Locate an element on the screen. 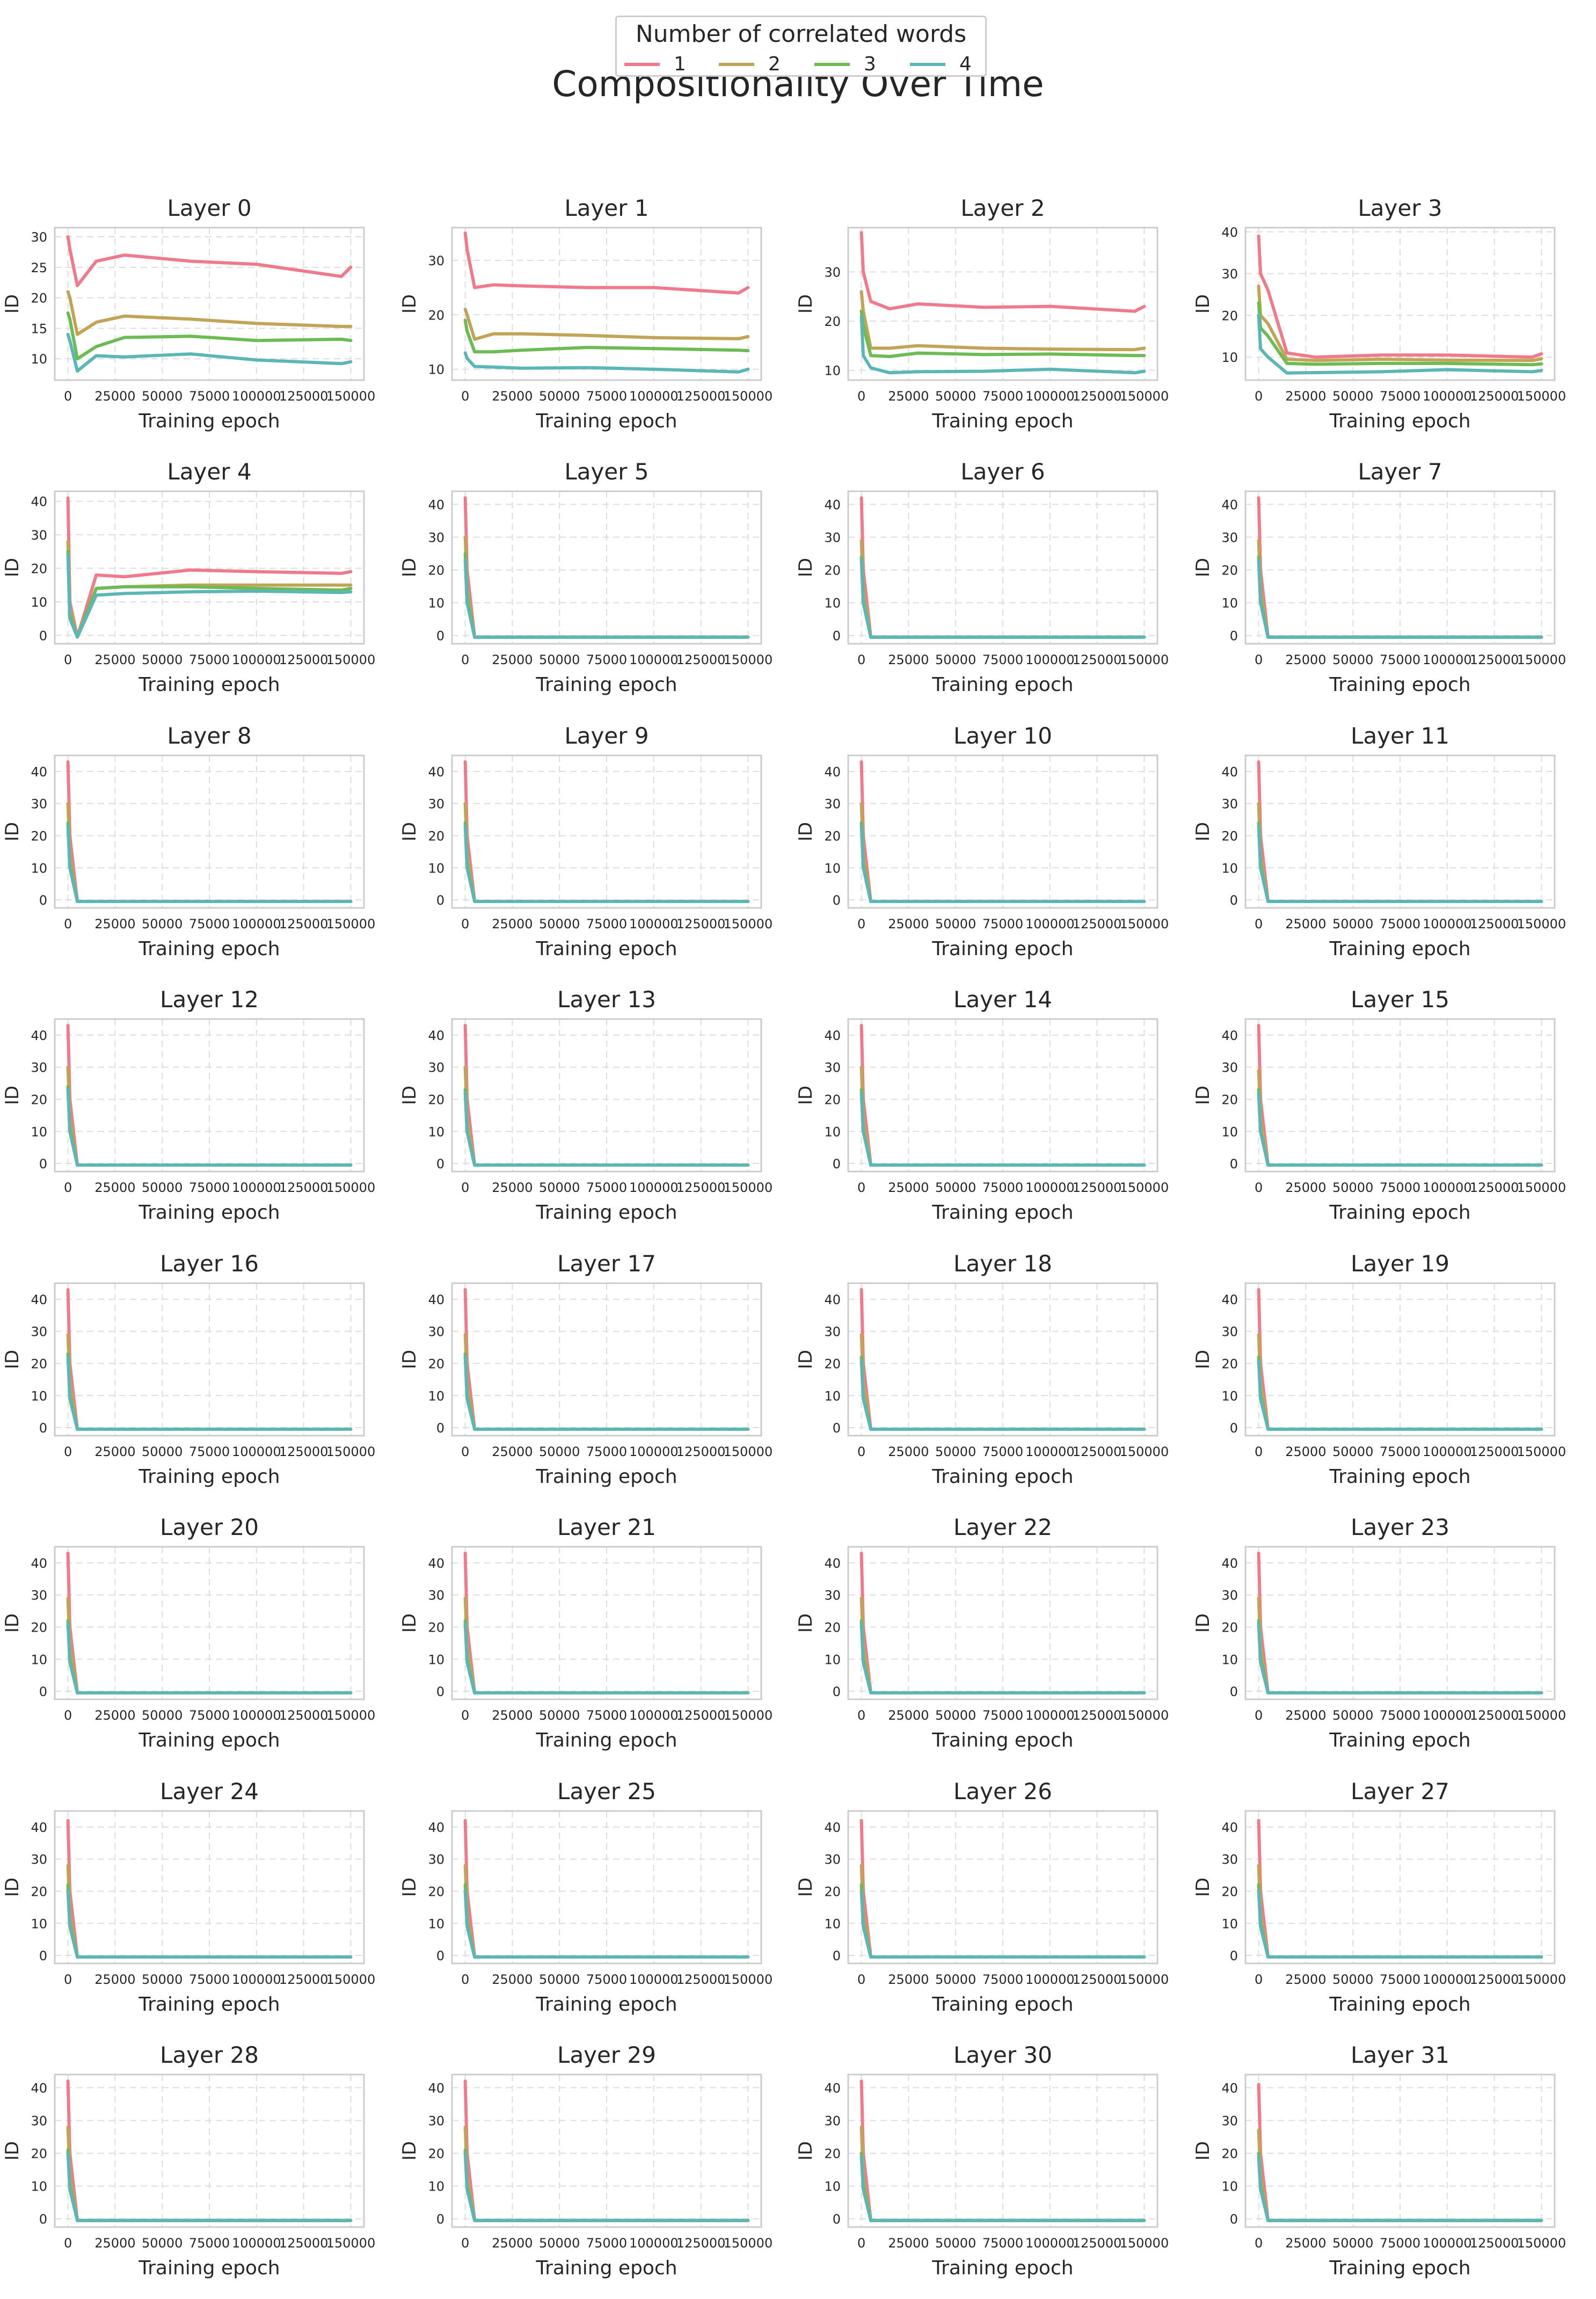 Image resolution: width=1596 pixels, height=2299 pixels. layer-21-xtick-label: 25000 is located at coordinates (512, 1715).